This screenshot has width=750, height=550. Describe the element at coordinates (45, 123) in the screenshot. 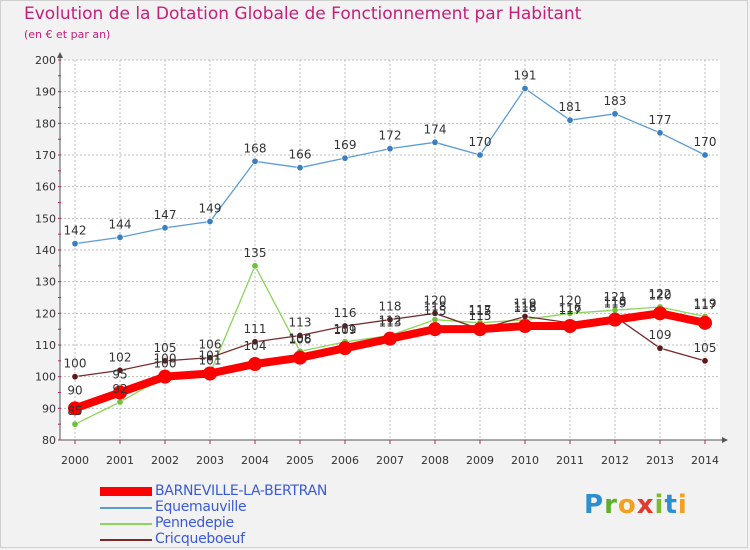

I see `y-tick-label: 180` at that location.